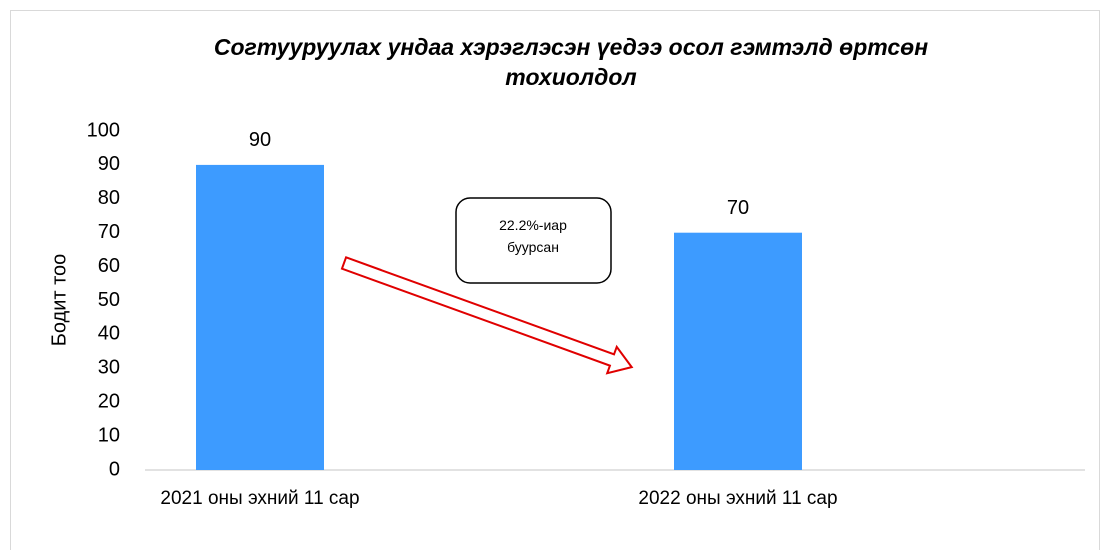 Image resolution: width=1113 pixels, height=550 pixels. What do you see at coordinates (109, 368) in the screenshot?
I see `y-tick-label: 30` at bounding box center [109, 368].